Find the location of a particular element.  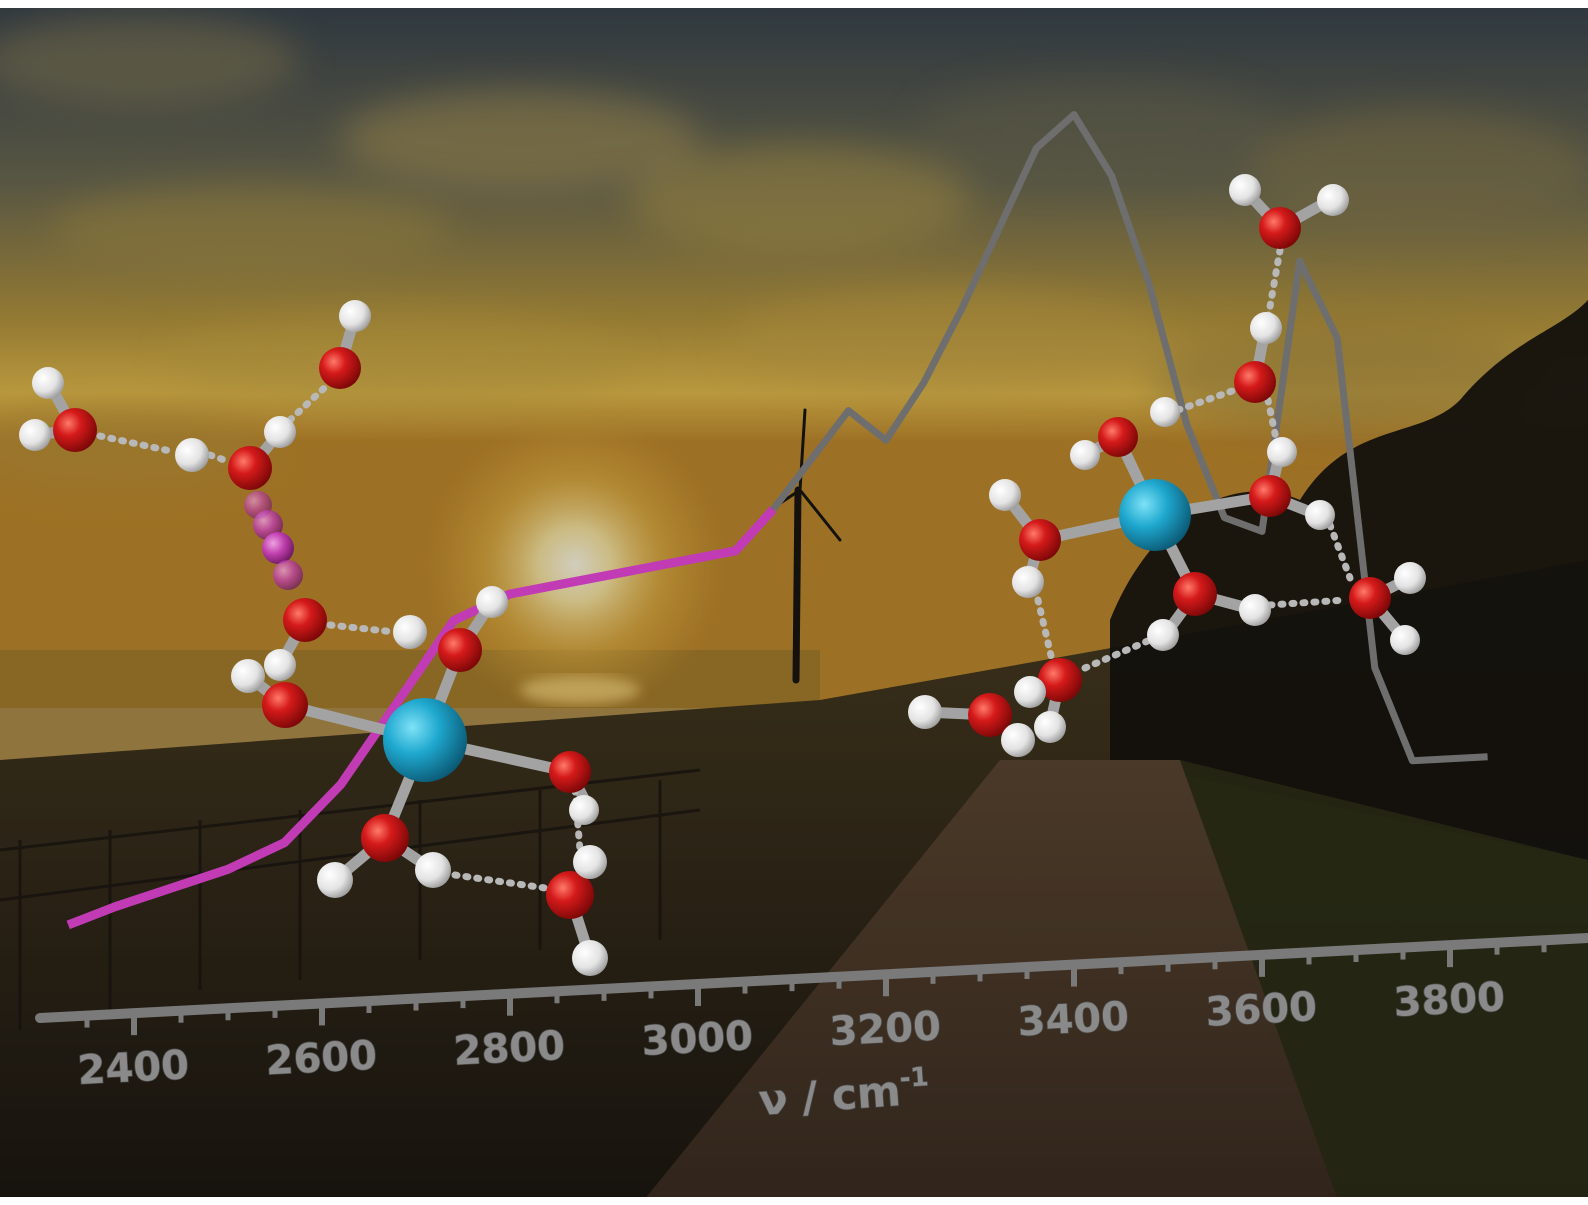

bottom-border is located at coordinates (794, 1201).